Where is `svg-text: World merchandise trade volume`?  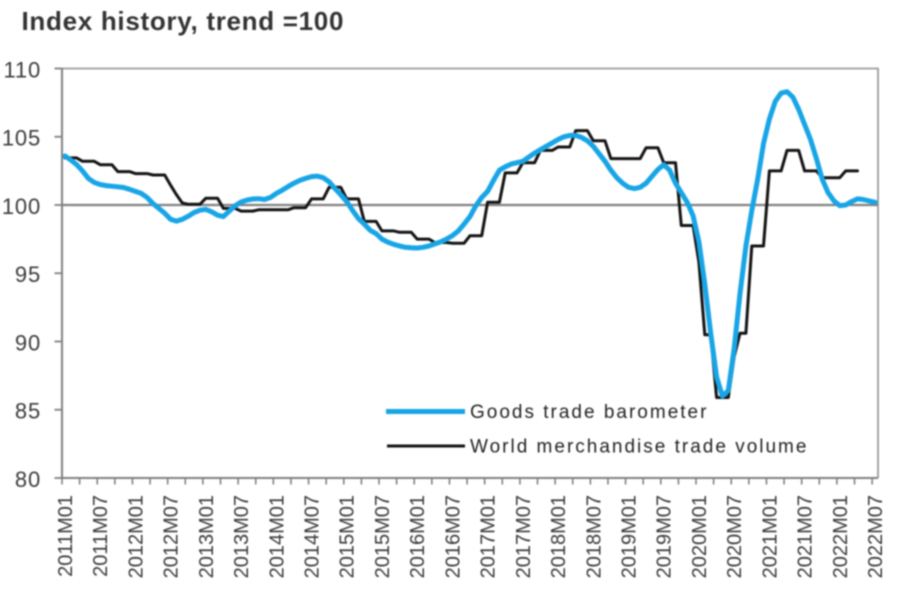 svg-text: World merchandise trade volume is located at coordinates (639, 447).